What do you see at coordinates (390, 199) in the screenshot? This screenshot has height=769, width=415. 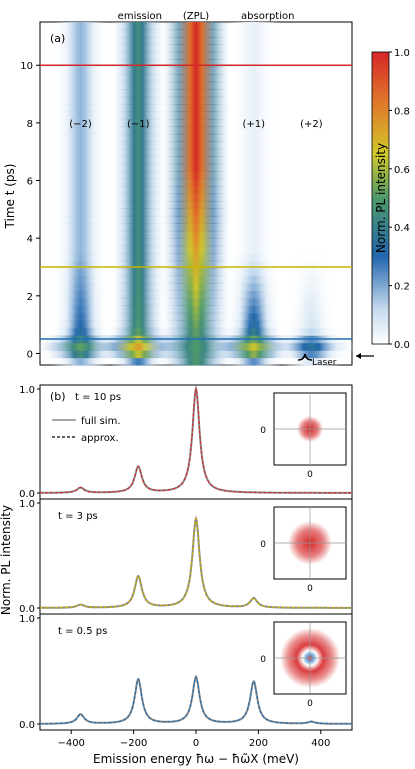 I see `colorbar: 0.0 0.2 0.4 0.6 0.8 1.0 Norm. PL intensity` at bounding box center [390, 199].